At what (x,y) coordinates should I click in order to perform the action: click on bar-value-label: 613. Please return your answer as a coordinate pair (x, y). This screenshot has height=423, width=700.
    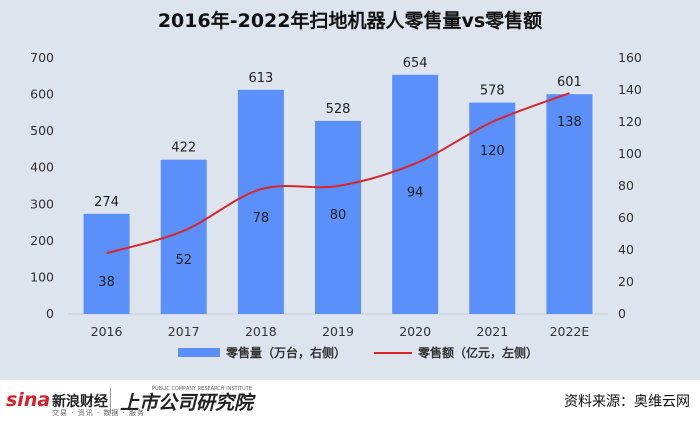
    Looking at the image, I should click on (260, 78).